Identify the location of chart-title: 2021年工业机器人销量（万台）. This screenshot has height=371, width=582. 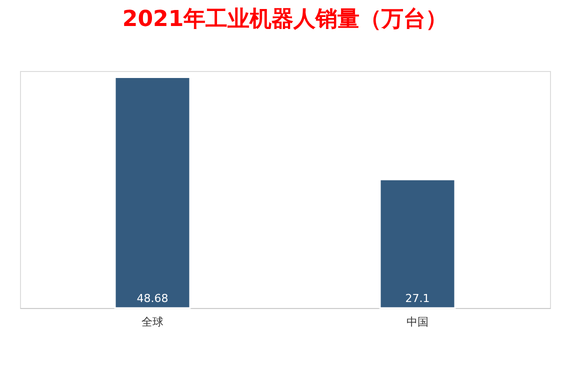
(285, 19).